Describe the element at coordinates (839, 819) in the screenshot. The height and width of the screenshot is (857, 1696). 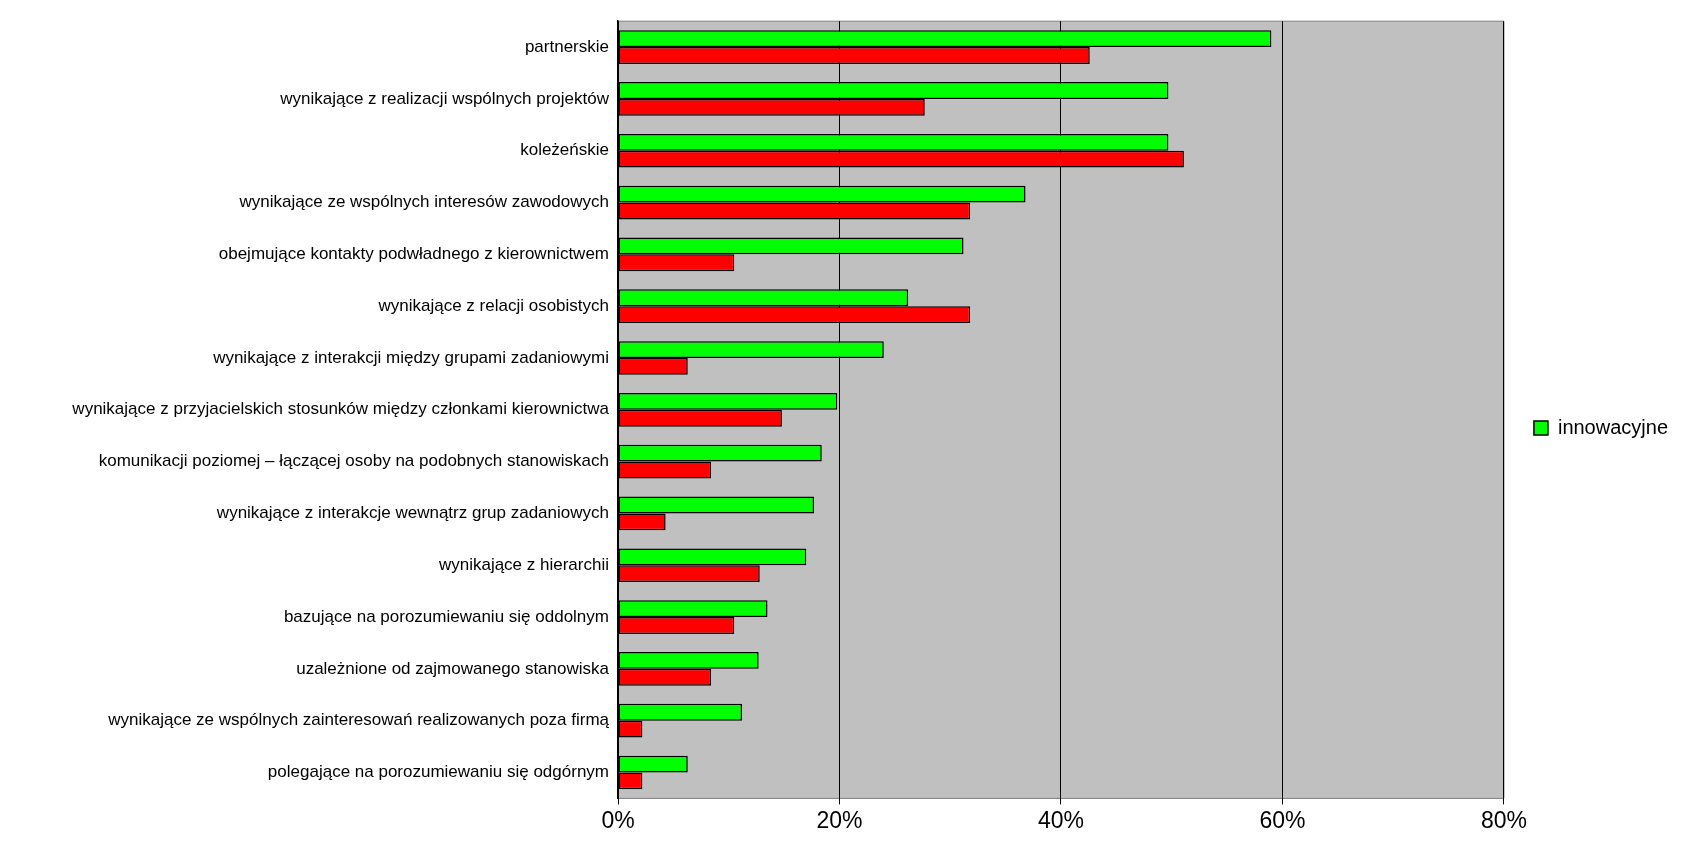
I see `x-tick-label: 20%` at that location.